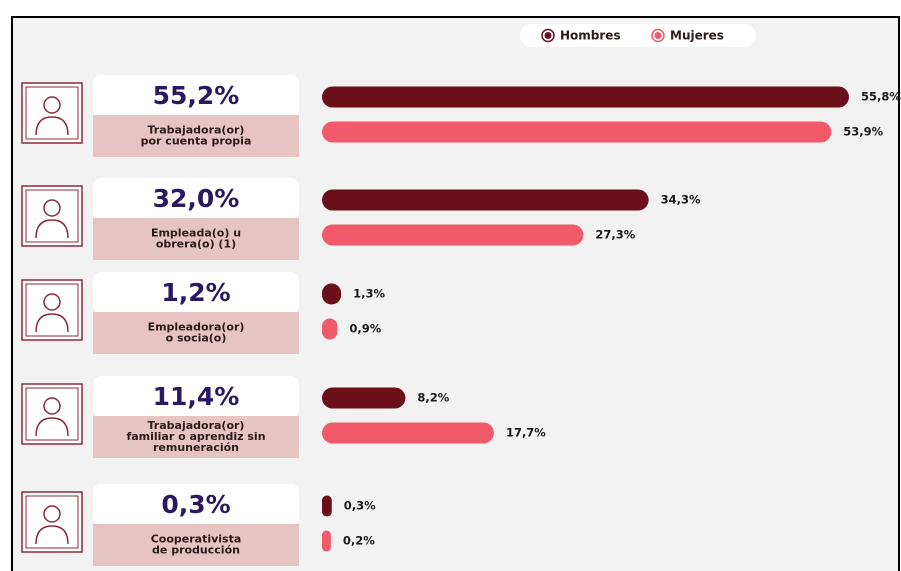  Describe the element at coordinates (196, 539) in the screenshot. I see `category-label: Cooperativista` at that location.